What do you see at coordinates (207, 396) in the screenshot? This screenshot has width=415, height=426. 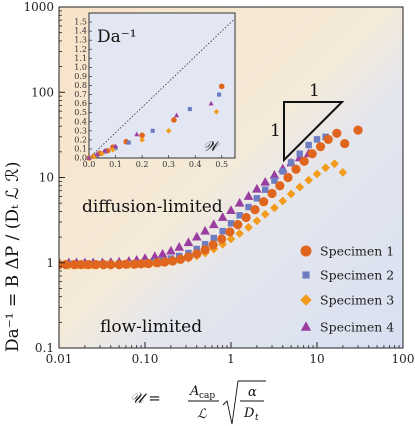 I see `x-label-numerator-sub: cap` at bounding box center [207, 396].